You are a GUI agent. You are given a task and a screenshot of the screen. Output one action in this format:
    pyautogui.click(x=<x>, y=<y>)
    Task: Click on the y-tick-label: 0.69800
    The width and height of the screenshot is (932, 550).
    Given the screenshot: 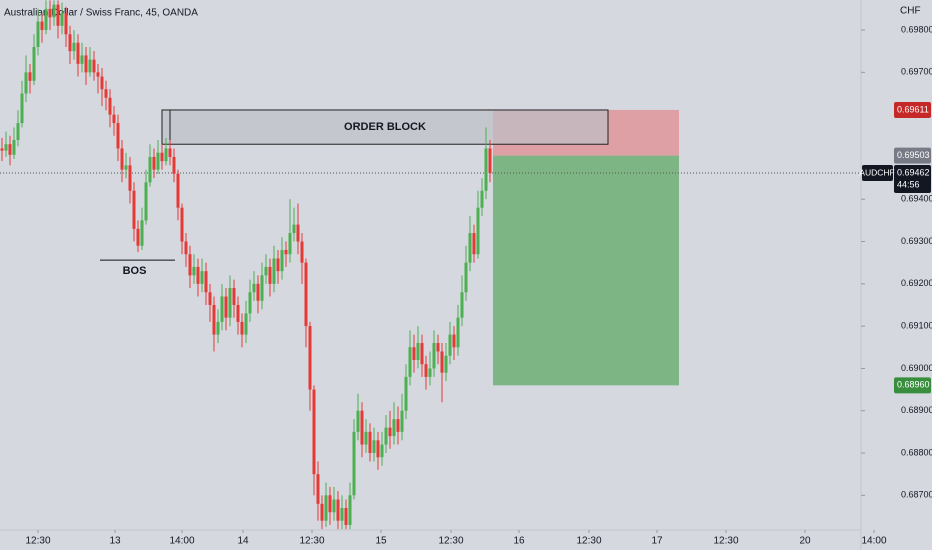 What is the action you would take?
    pyautogui.click(x=916, y=29)
    